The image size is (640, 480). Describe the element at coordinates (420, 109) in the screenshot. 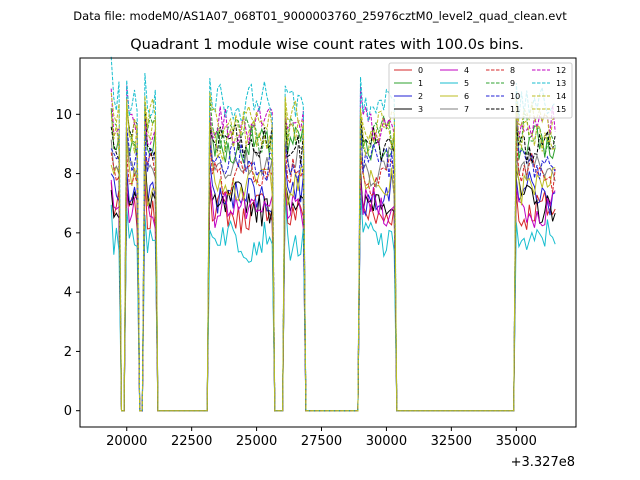

I see `legend-label-3: 3` at that location.